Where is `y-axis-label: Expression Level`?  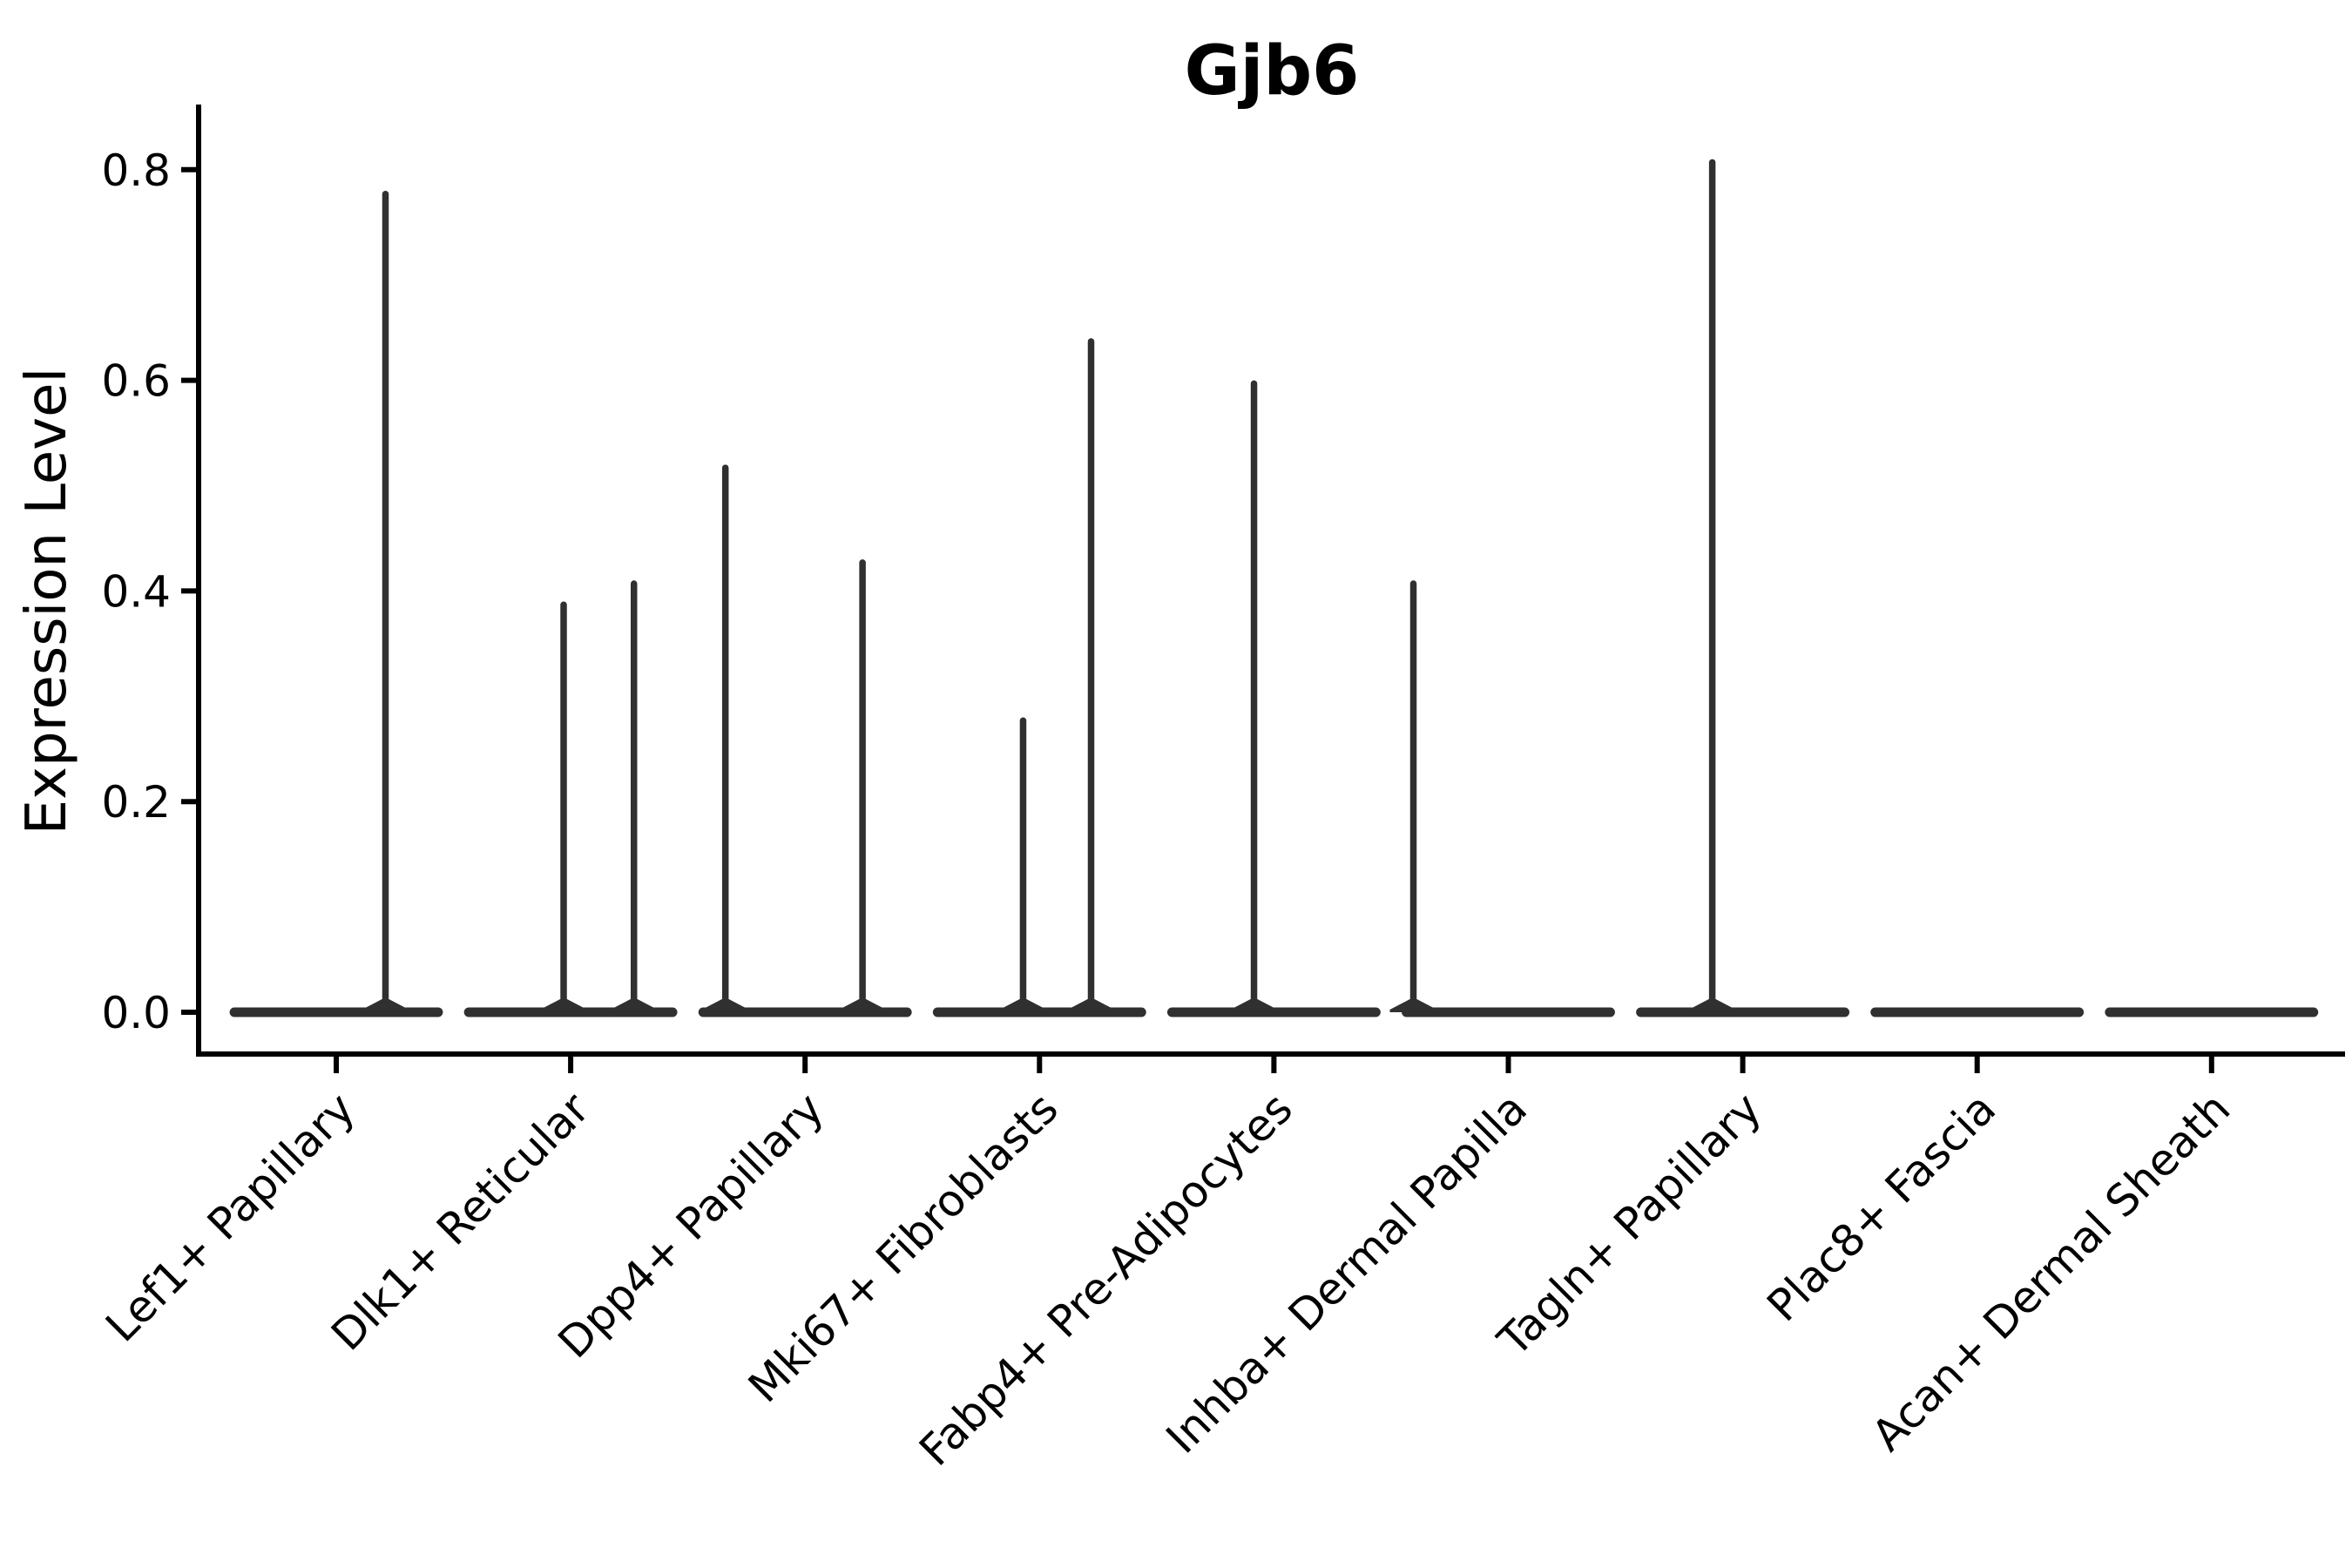 y-axis-label: Expression Level is located at coordinates (47, 601).